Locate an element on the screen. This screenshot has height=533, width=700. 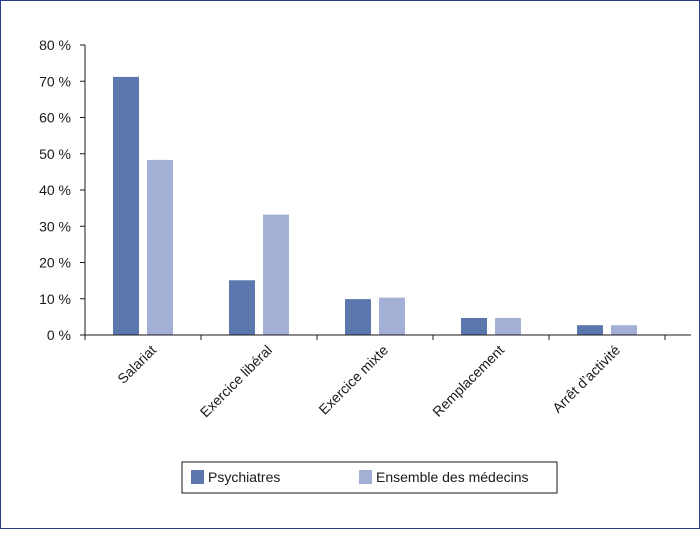
y-axis: 0 % 10 % 20 % 30 % 40 % 50 % 60 % 70 % 80 % is located at coordinates (62, 190).